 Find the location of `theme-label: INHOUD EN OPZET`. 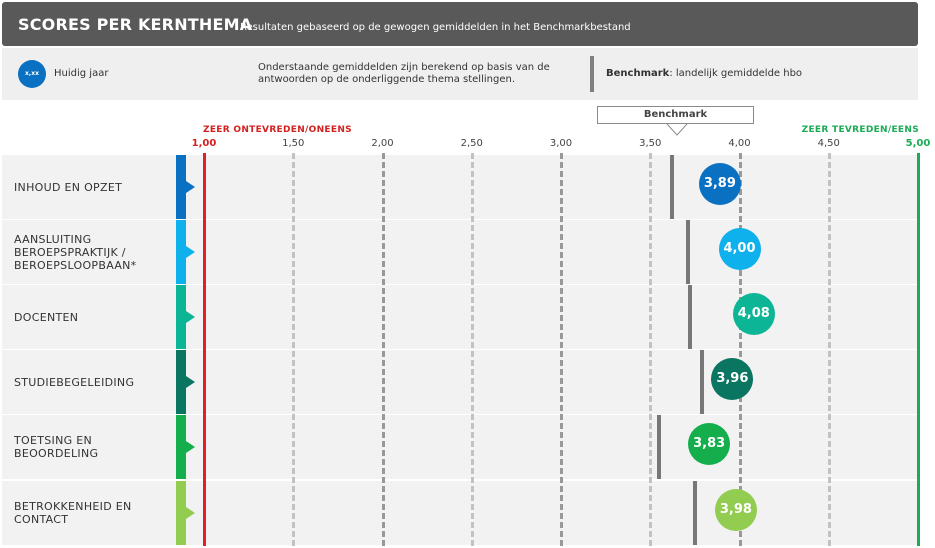

theme-label: INHOUD EN OPZET is located at coordinates (68, 187).